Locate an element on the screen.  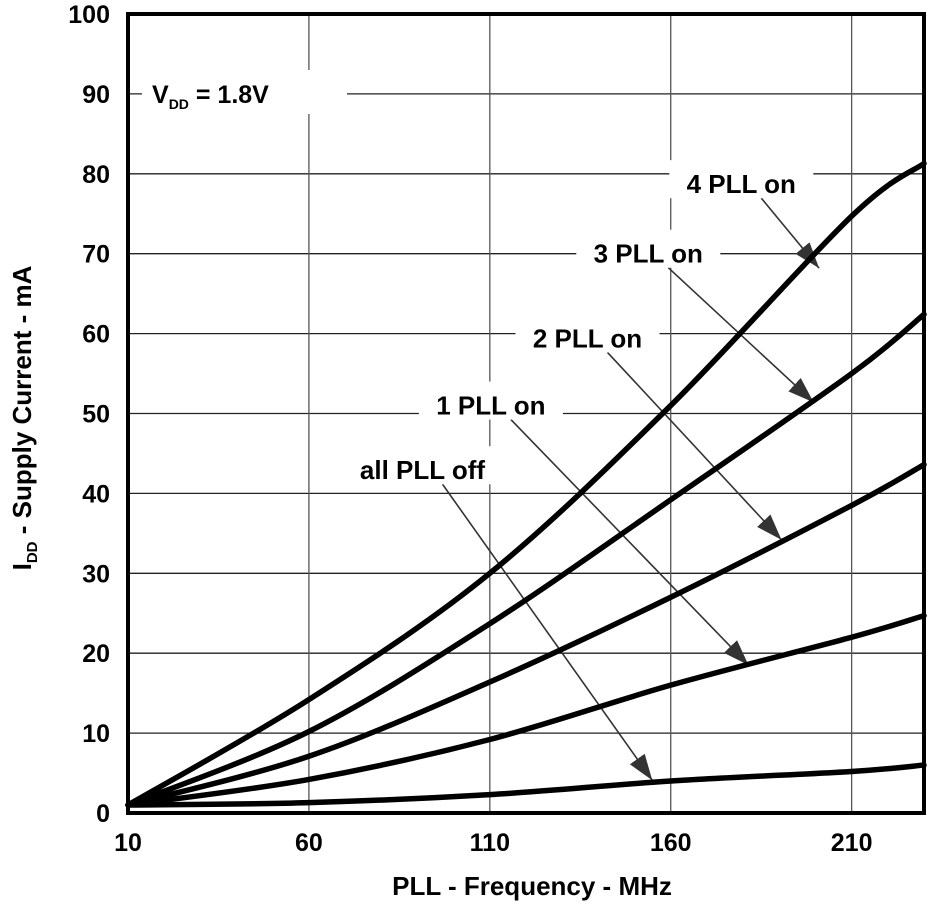
series-label: all PLL off is located at coordinates (423, 470).